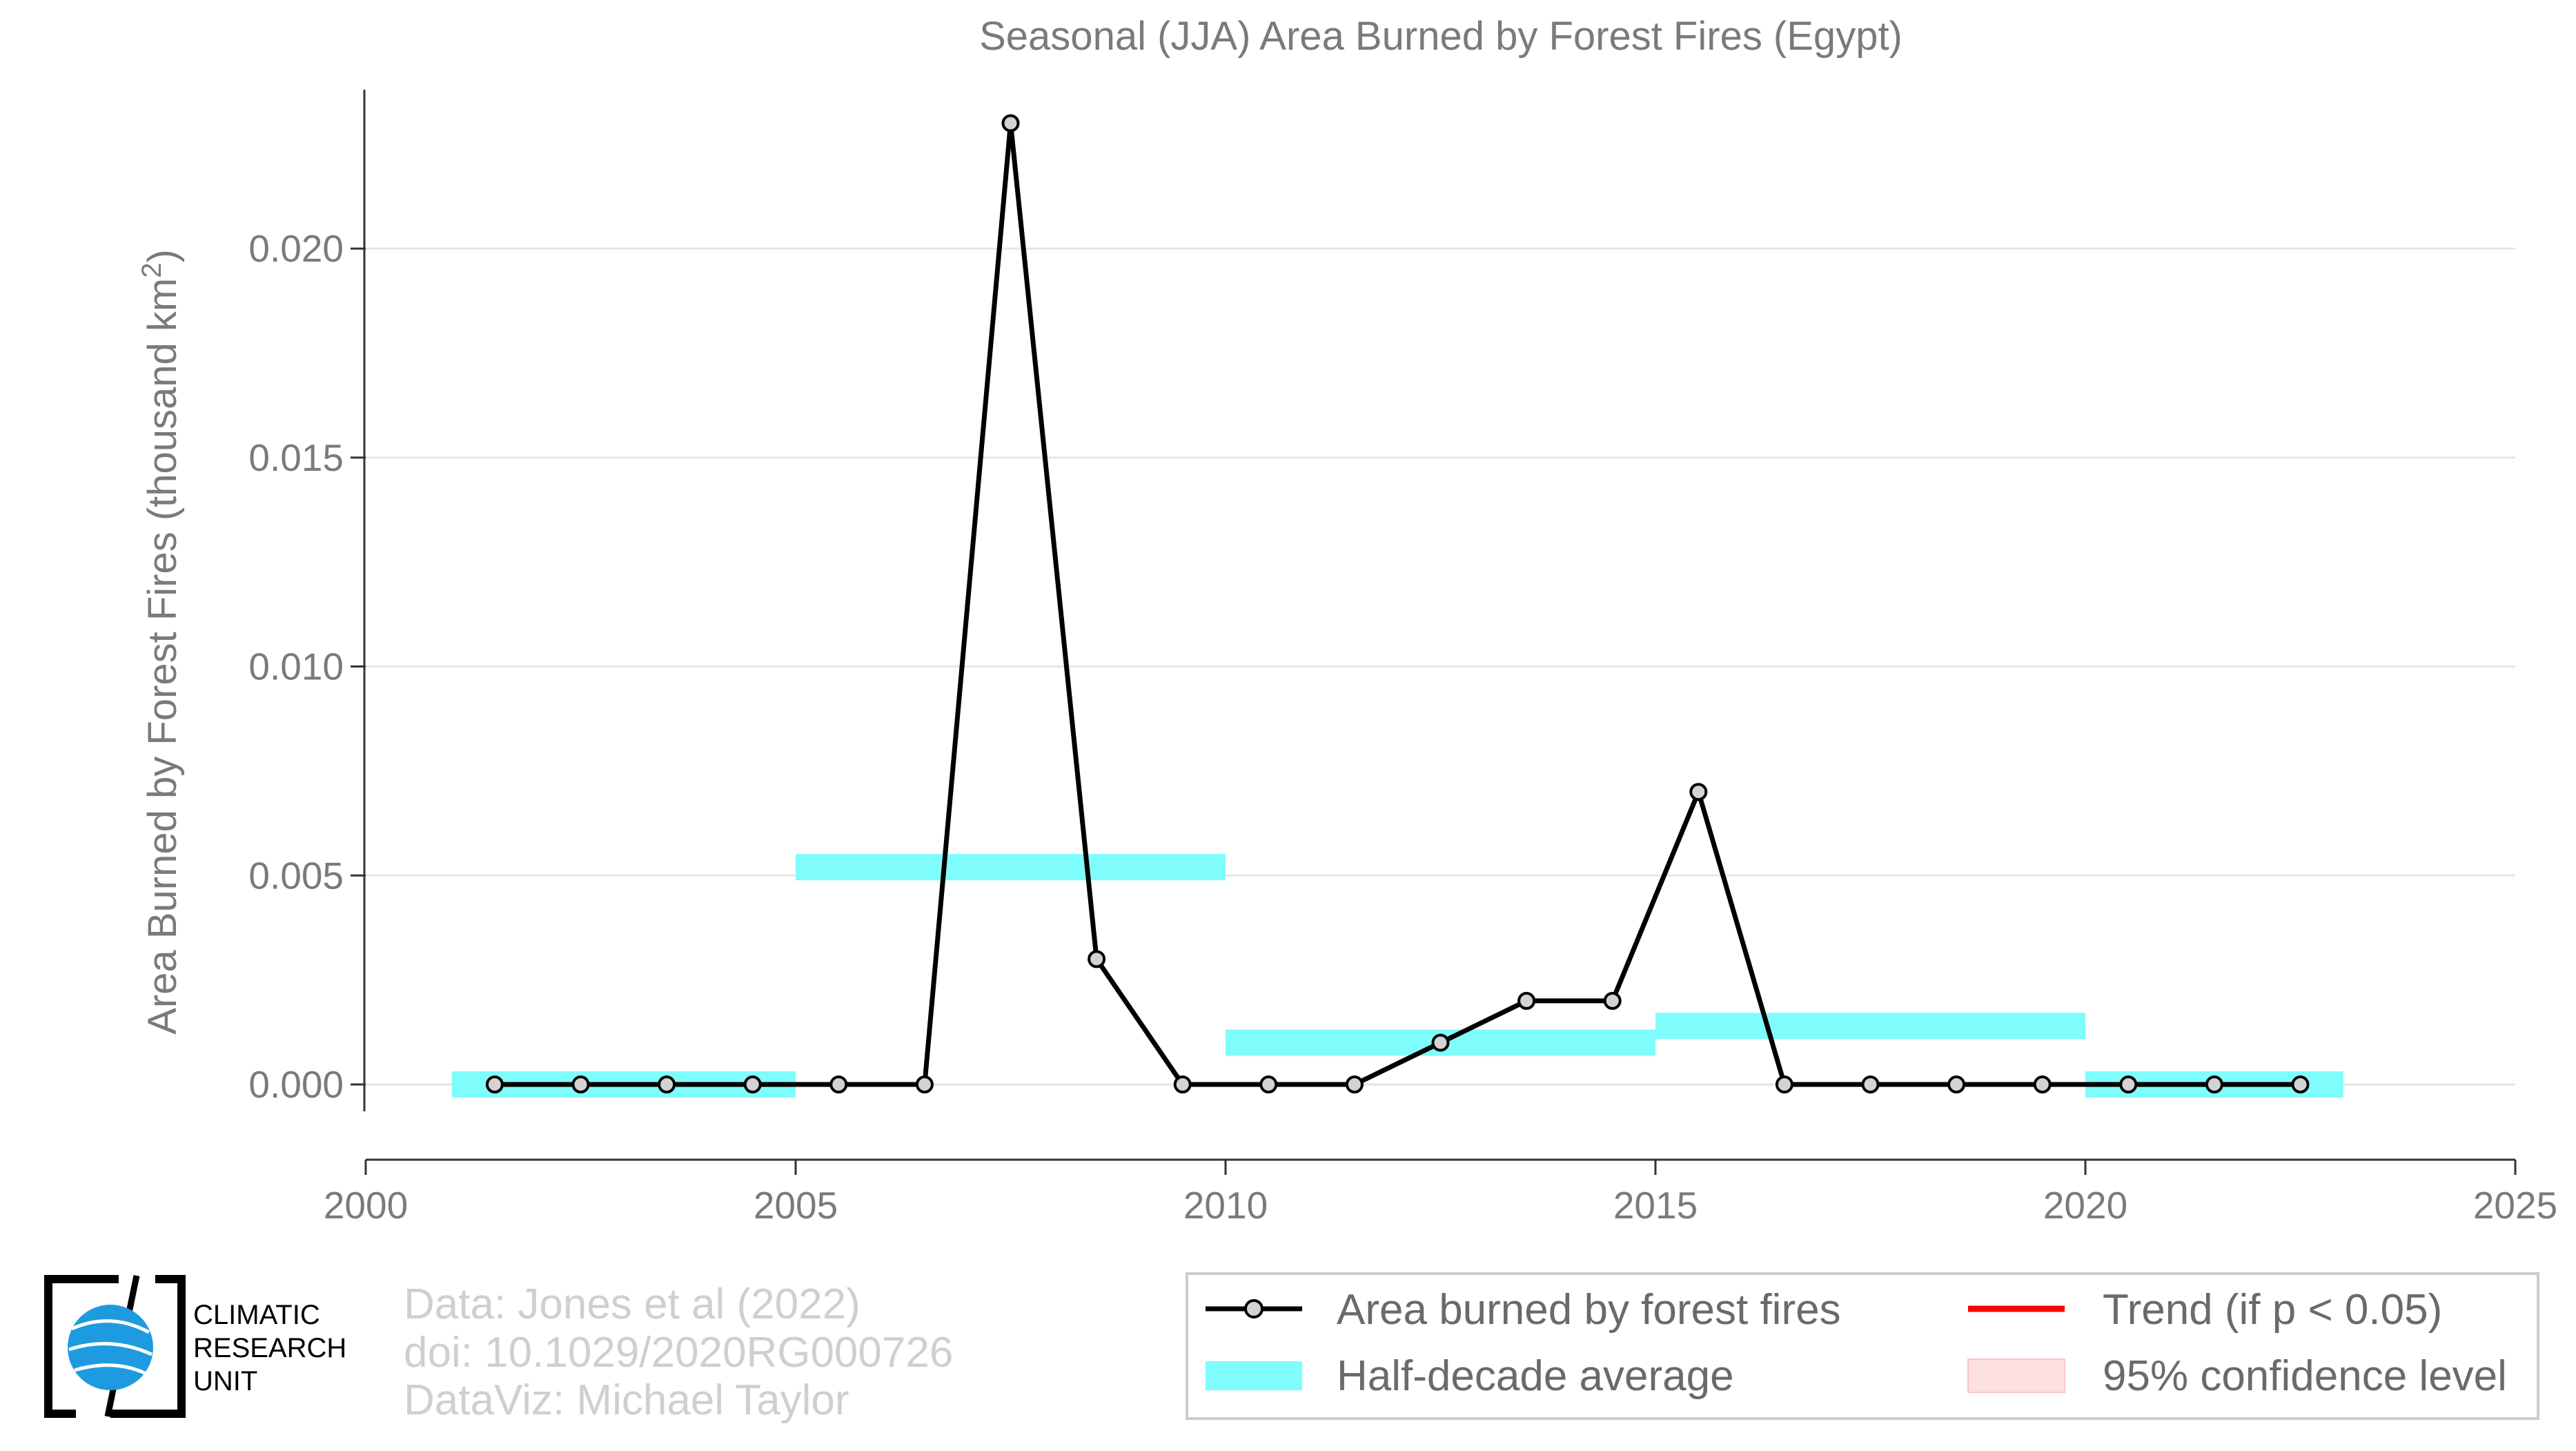 This screenshot has height=1451, width=2576. What do you see at coordinates (1254, 1375) in the screenshot?
I see `legend-swatch-half-decade` at bounding box center [1254, 1375].